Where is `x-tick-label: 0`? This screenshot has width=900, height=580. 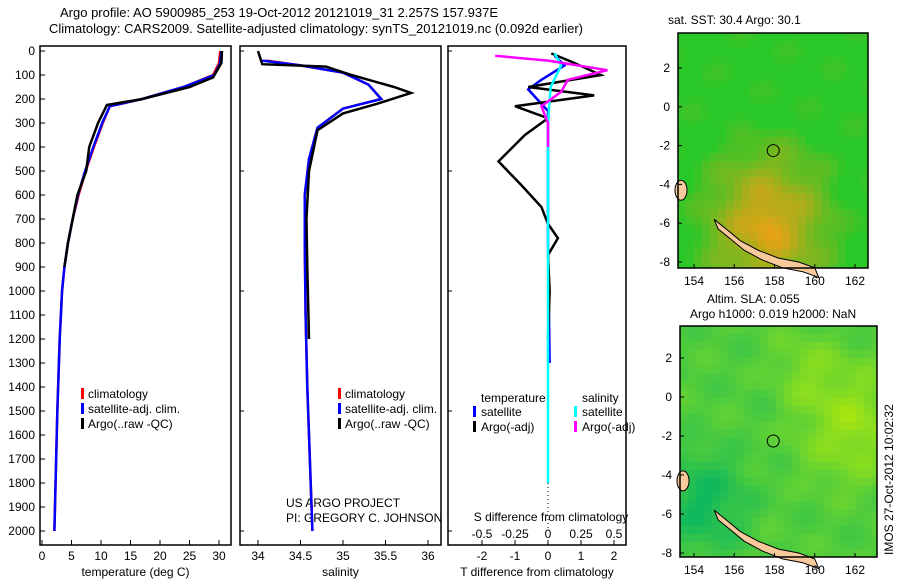
x-tick-label: 0 is located at coordinates (42, 556).